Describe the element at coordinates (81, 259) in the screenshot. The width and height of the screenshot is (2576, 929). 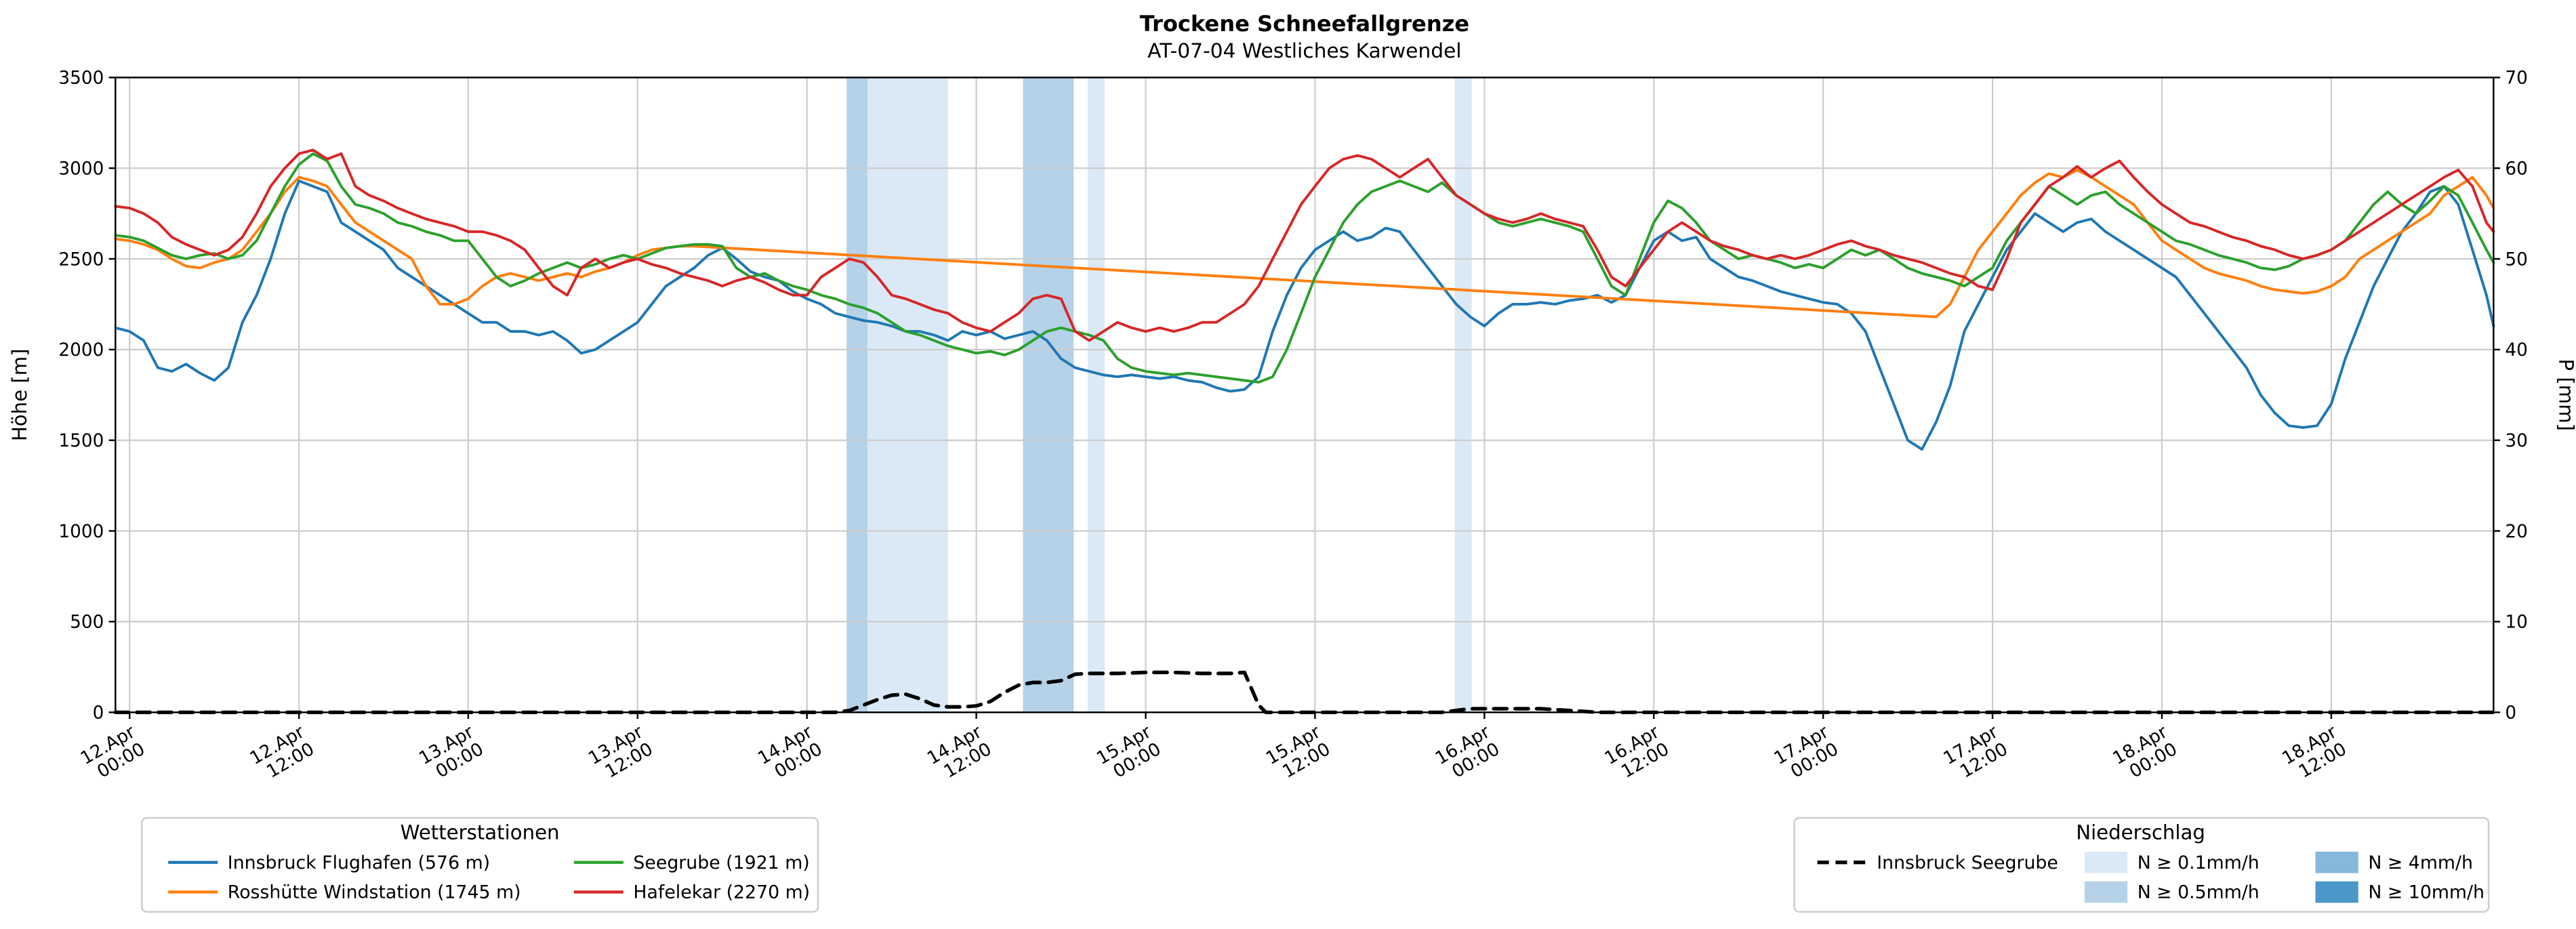
I see `y-tick-label-left: 2500` at that location.